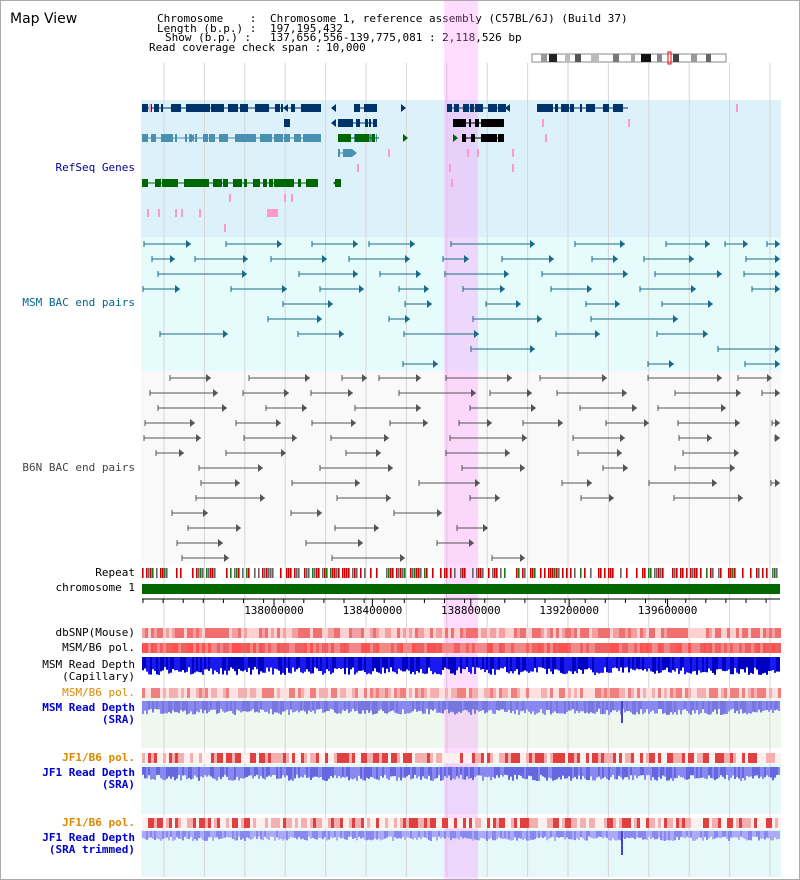 The height and width of the screenshot is (880, 800). Describe the element at coordinates (78, 467) in the screenshot. I see `b6n-bac-track-label: B6N BAC end pairs` at that location.